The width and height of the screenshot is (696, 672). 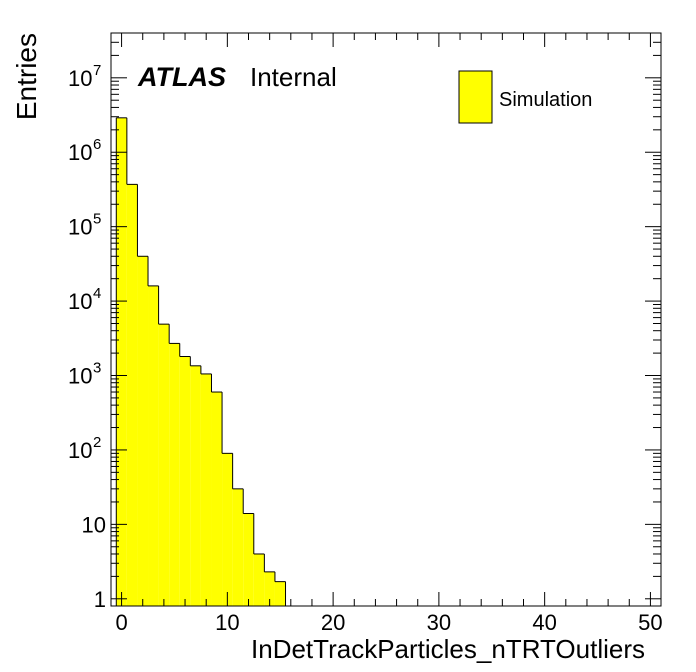 I want to click on atlas-label: ATLAS, so click(x=181, y=77).